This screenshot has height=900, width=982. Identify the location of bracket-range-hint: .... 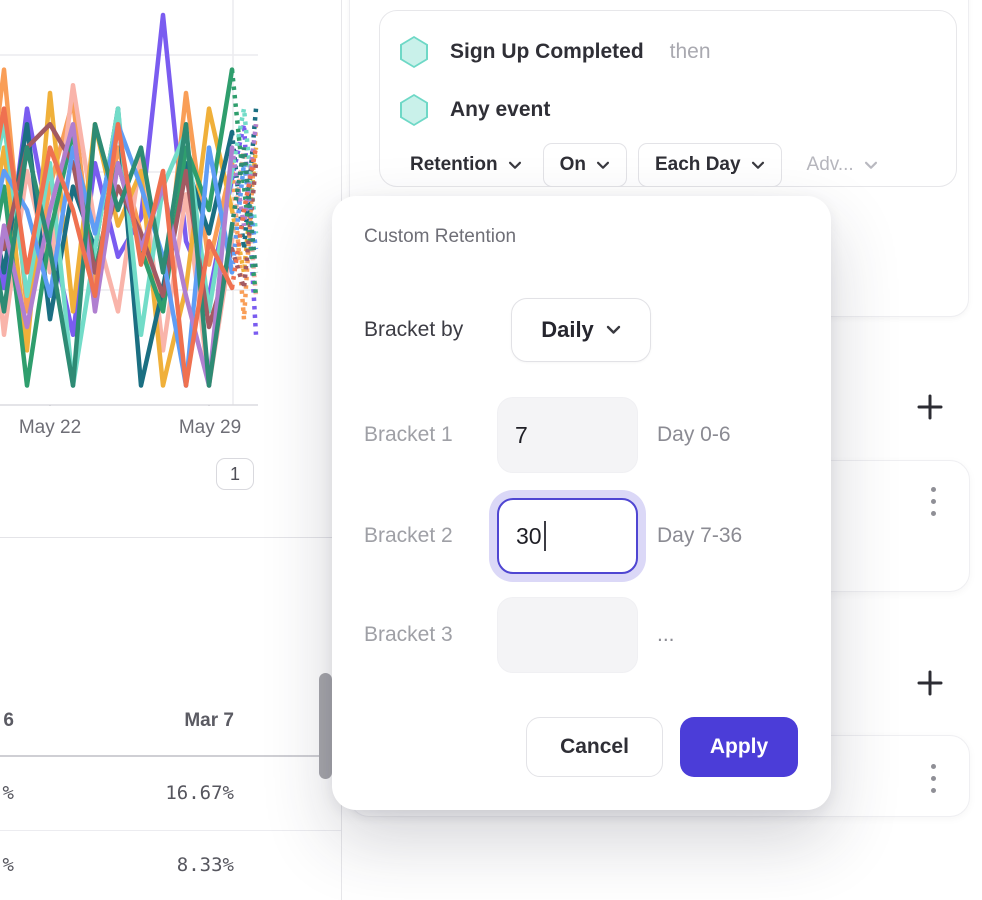
(666, 634).